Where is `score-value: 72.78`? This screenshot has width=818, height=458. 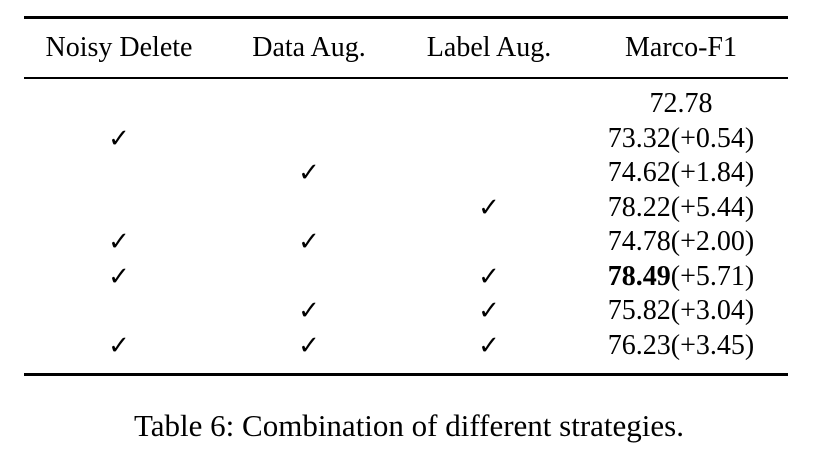 score-value: 72.78 is located at coordinates (681, 104).